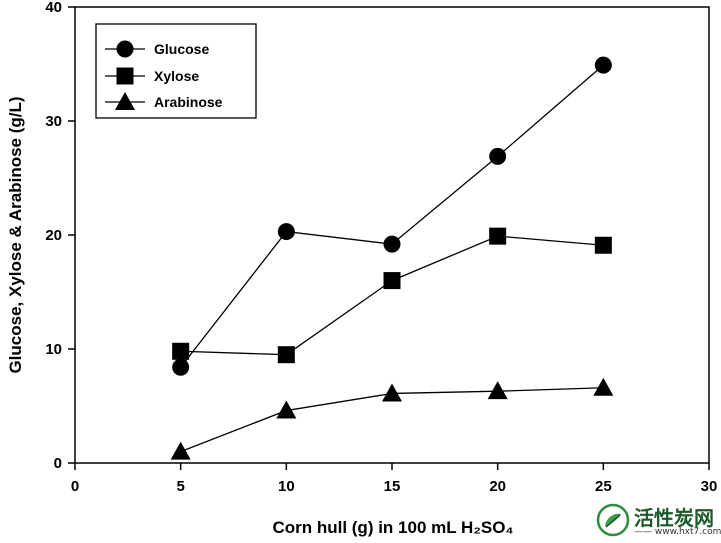 The width and height of the screenshot is (721, 543). I want to click on x-tick-label: 30, so click(709, 486).